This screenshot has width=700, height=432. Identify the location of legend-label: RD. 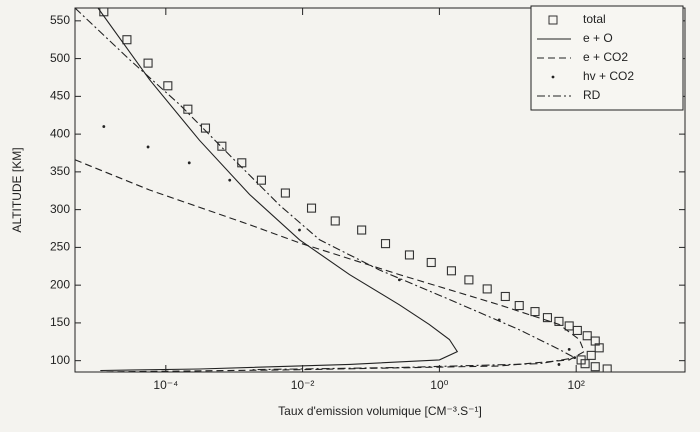
(592, 95).